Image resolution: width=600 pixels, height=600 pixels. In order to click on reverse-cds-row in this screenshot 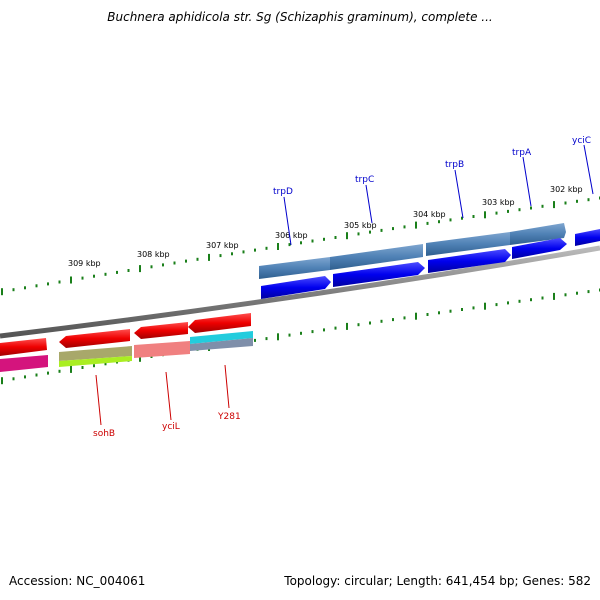, I will do `click(126, 351)`.